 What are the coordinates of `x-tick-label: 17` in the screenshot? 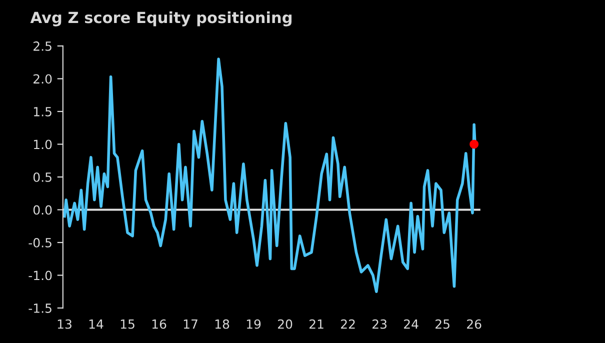 It's located at (191, 324).